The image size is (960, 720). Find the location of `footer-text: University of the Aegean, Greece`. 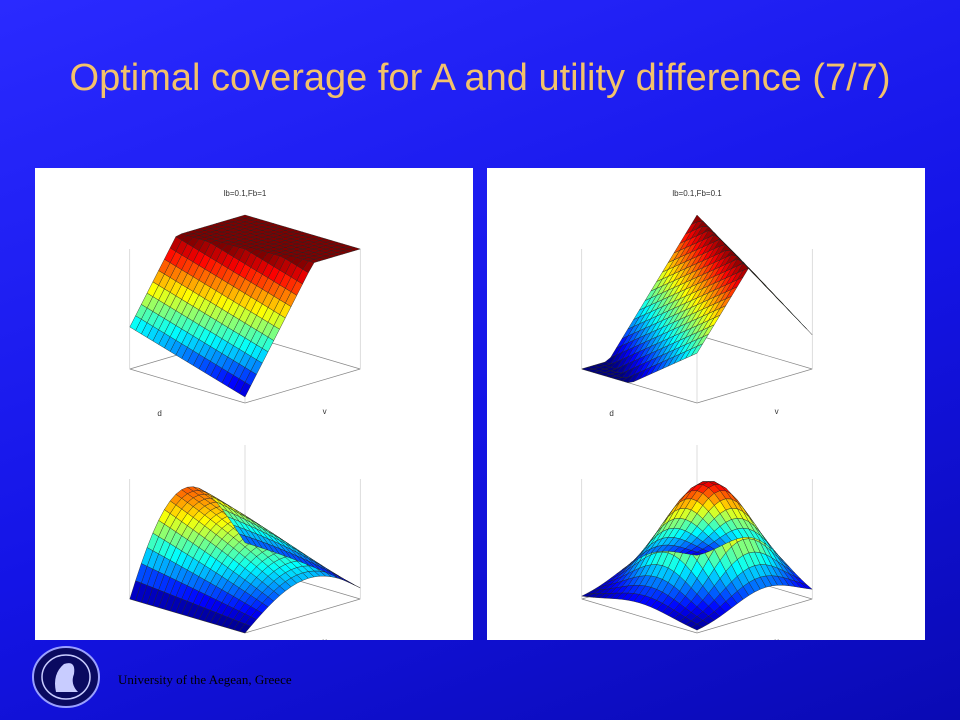

footer-text: University of the Aegean, Greece is located at coordinates (205, 679).